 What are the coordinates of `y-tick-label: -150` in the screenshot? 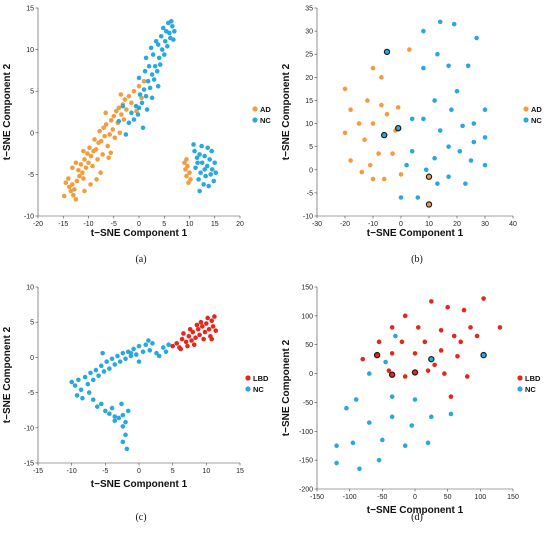 It's located at (306, 461).